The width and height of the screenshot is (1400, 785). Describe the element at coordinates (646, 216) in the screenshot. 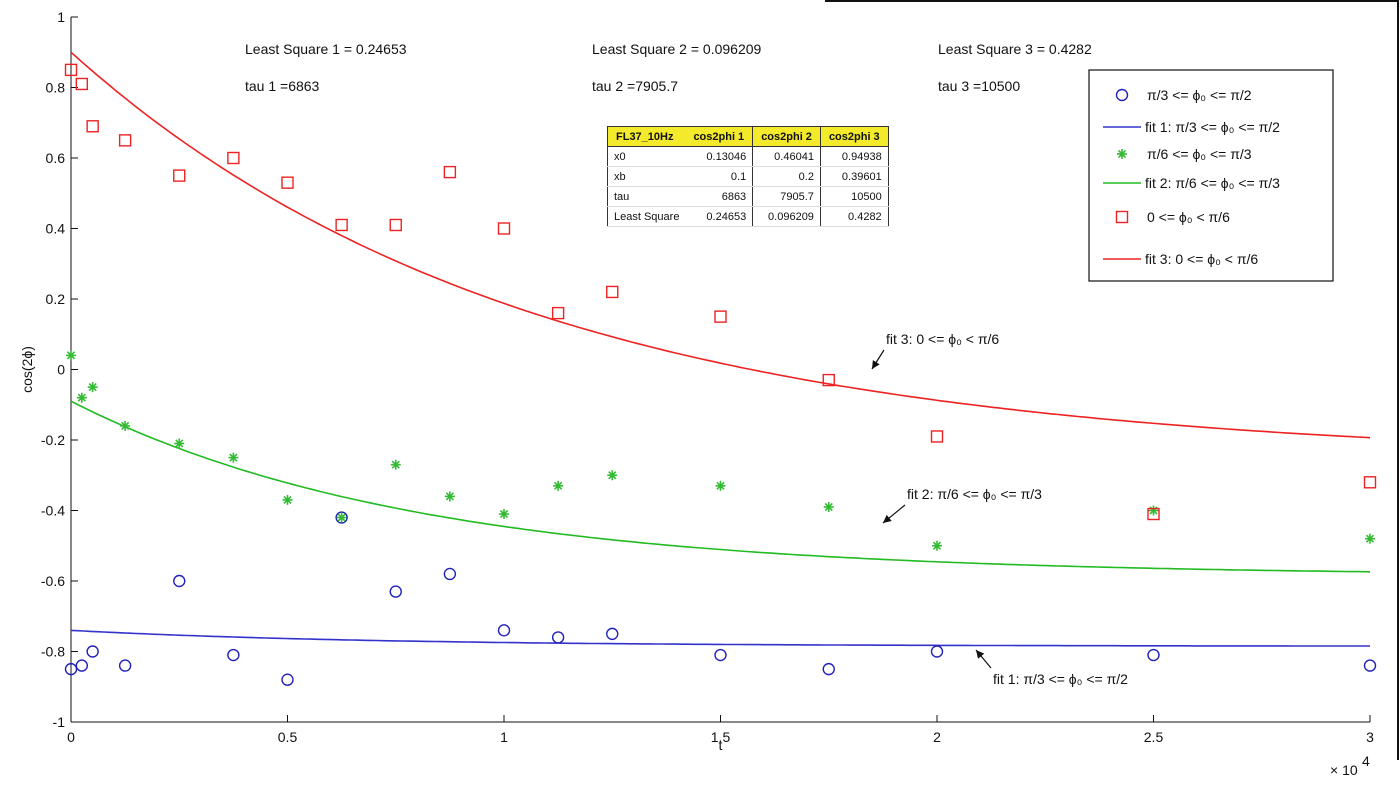

I see `table-cell: Least Square` at that location.